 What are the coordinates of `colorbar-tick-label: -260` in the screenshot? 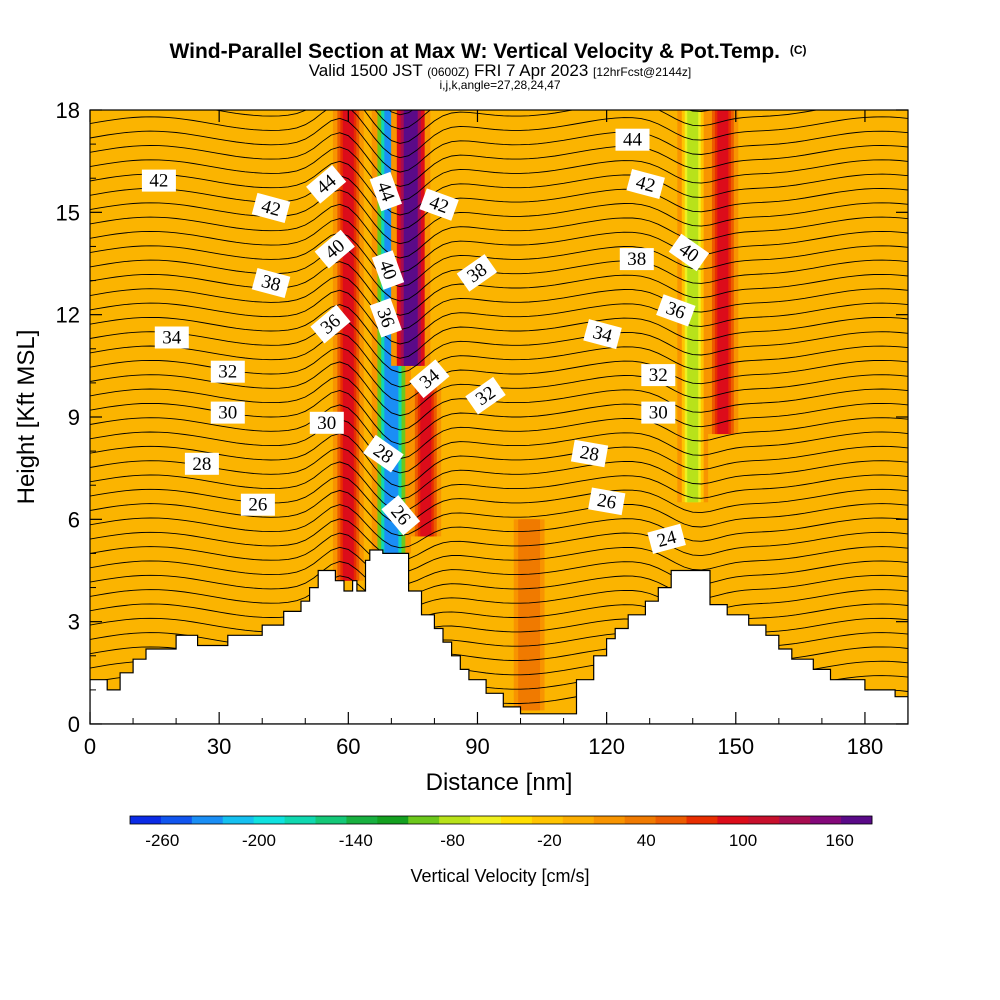 It's located at (162, 840).